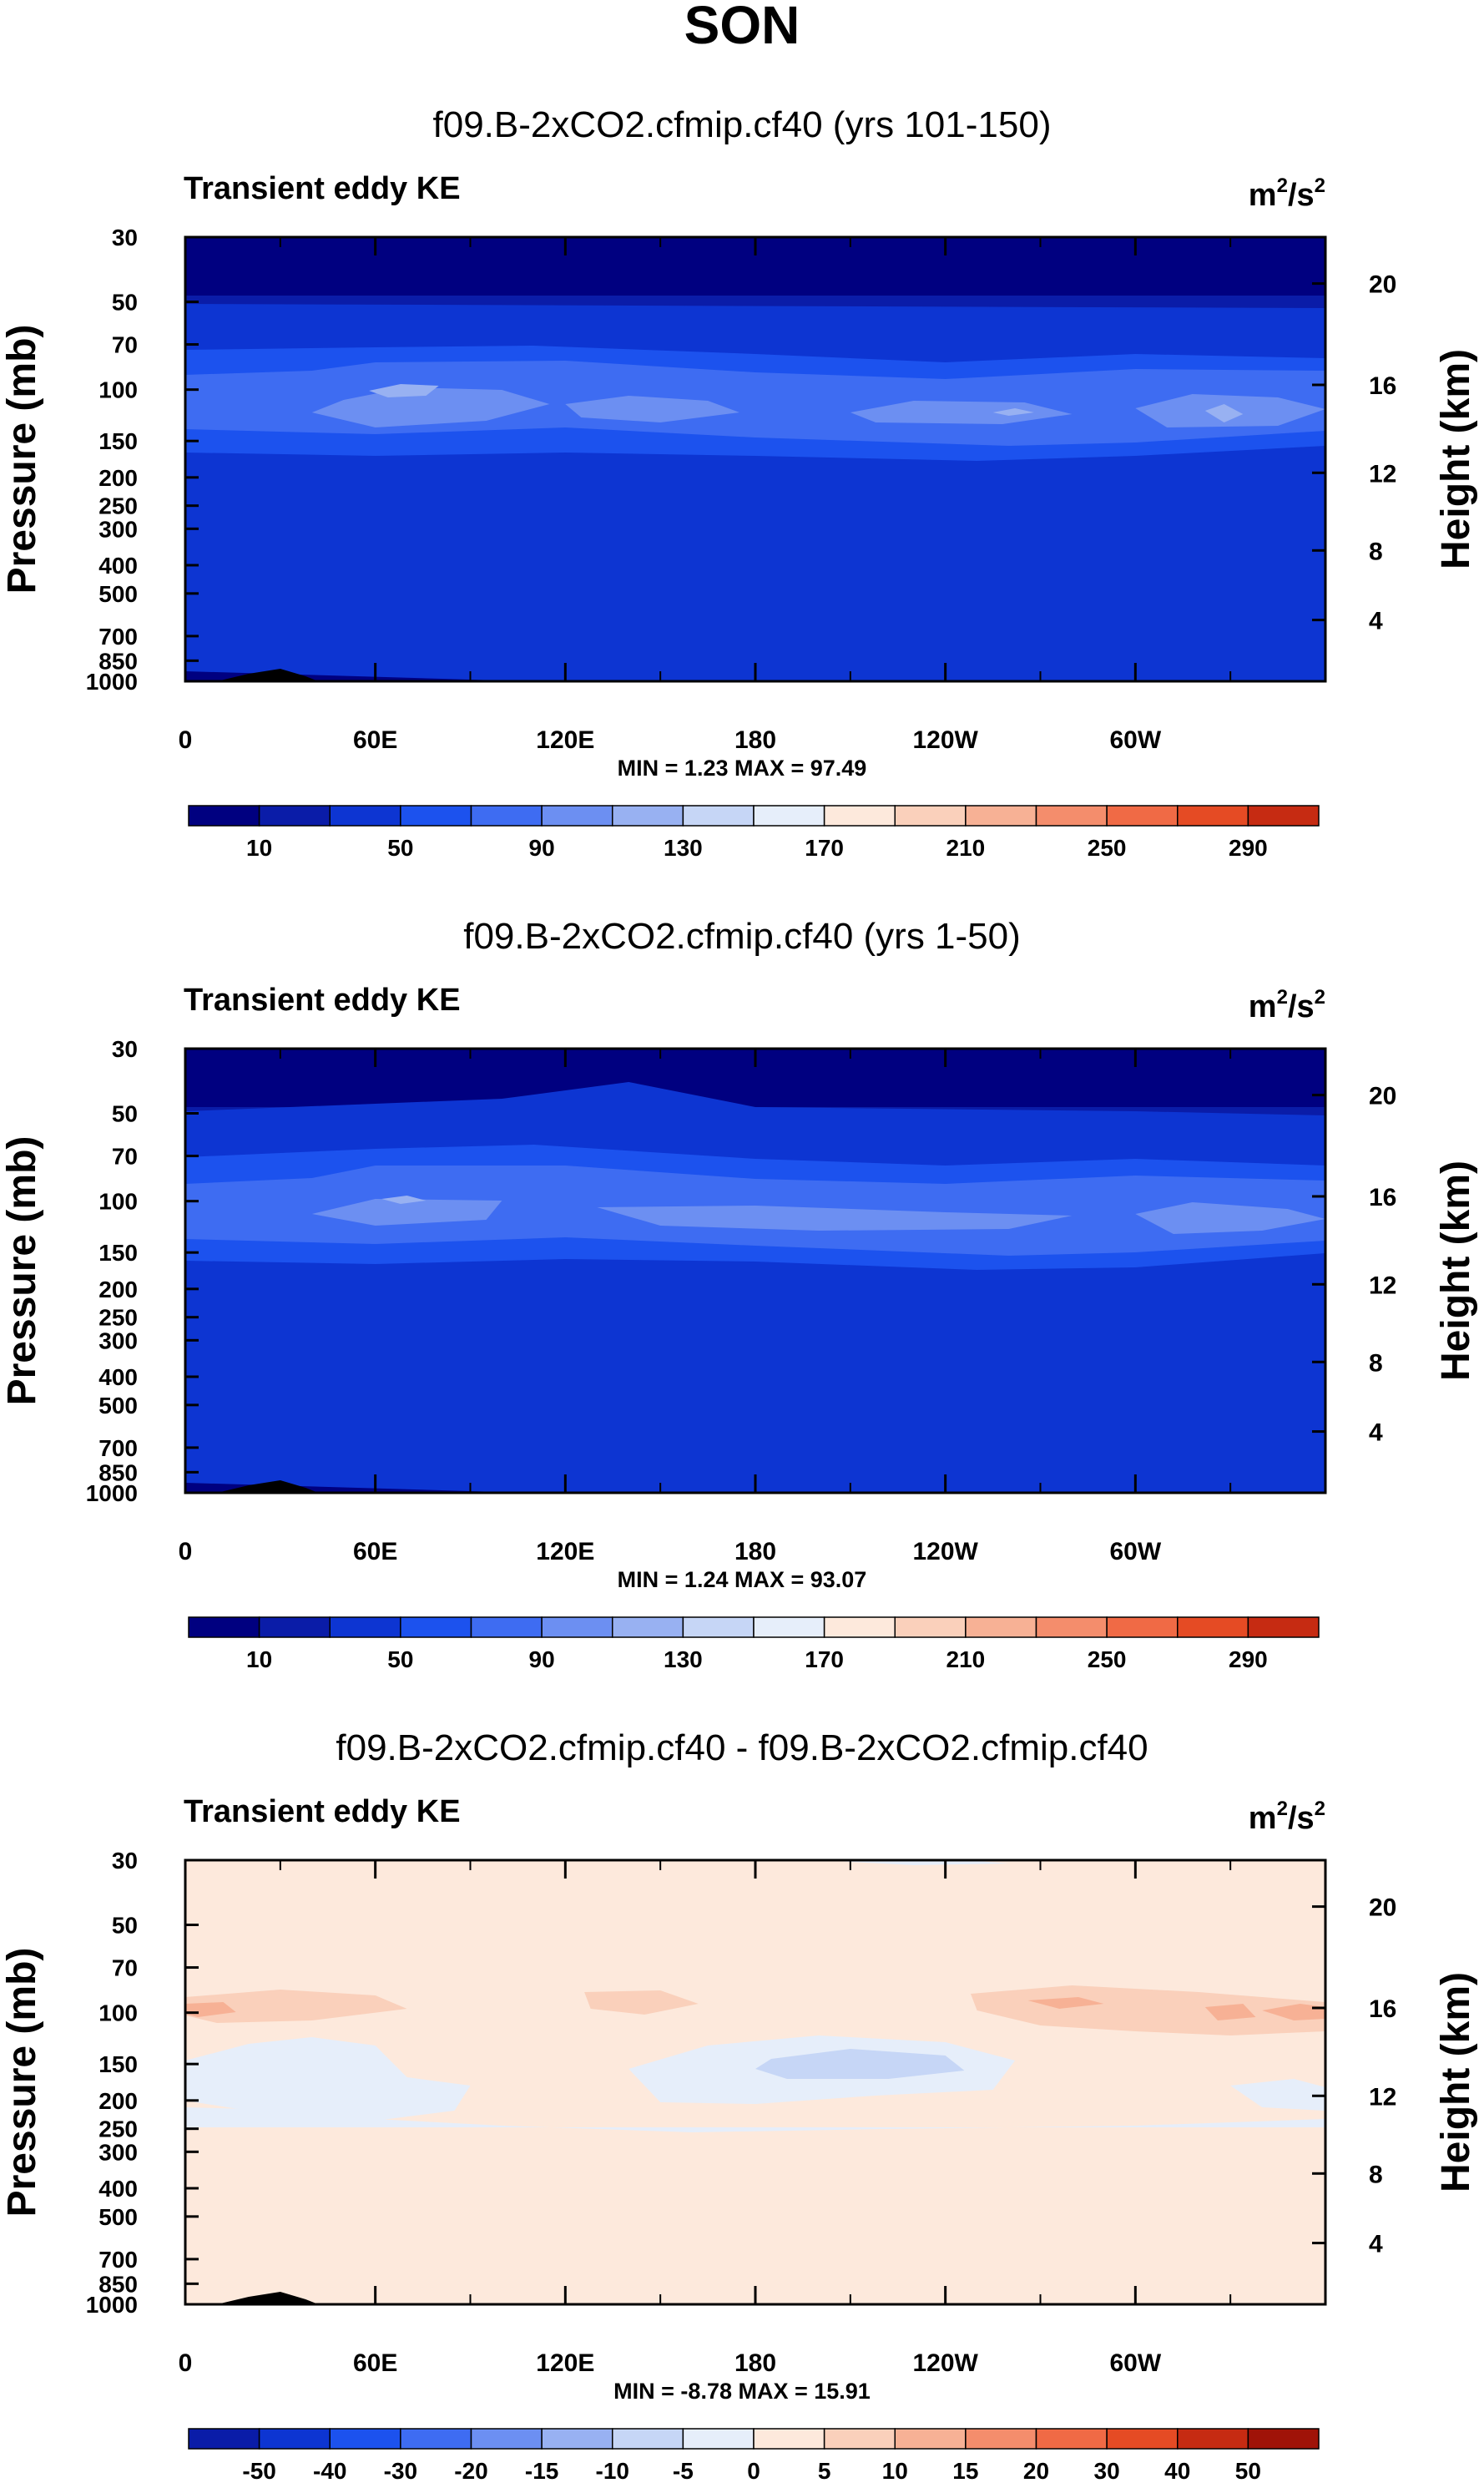 The height and width of the screenshot is (2488, 1484). Describe the element at coordinates (400, 2471) in the screenshot. I see `colorbar-label: -30` at that location.